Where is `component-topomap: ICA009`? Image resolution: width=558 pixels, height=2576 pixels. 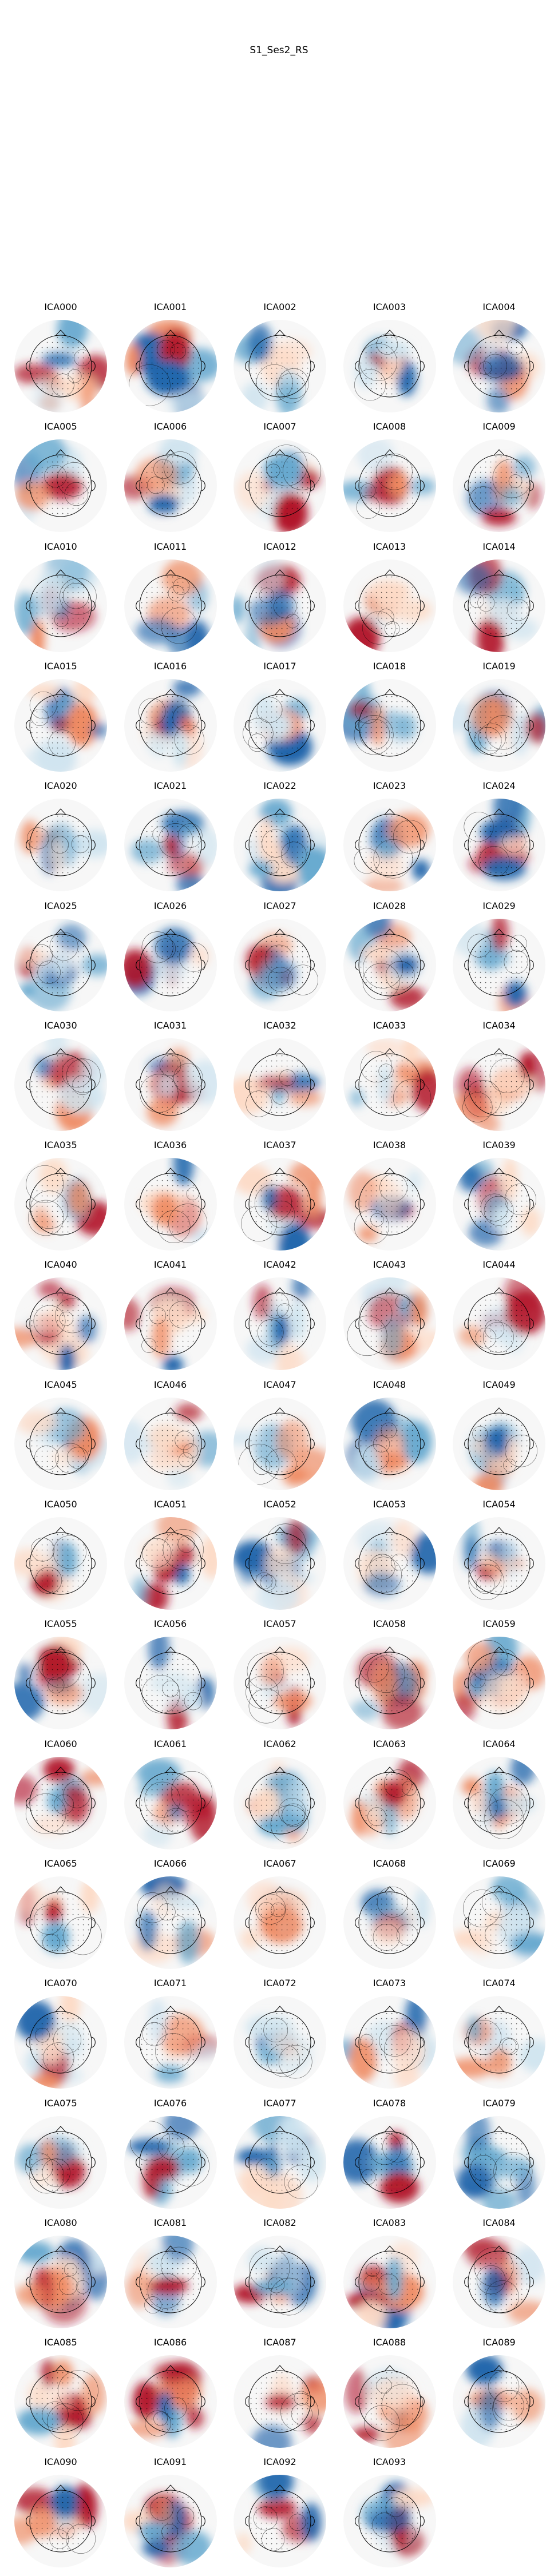
component-topomap: ICA009 is located at coordinates (499, 481).